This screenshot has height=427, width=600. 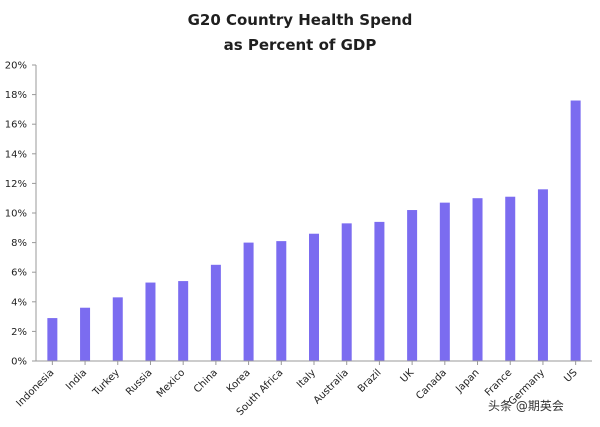 What do you see at coordinates (19, 302) in the screenshot?
I see `y-tick-label: 4%` at bounding box center [19, 302].